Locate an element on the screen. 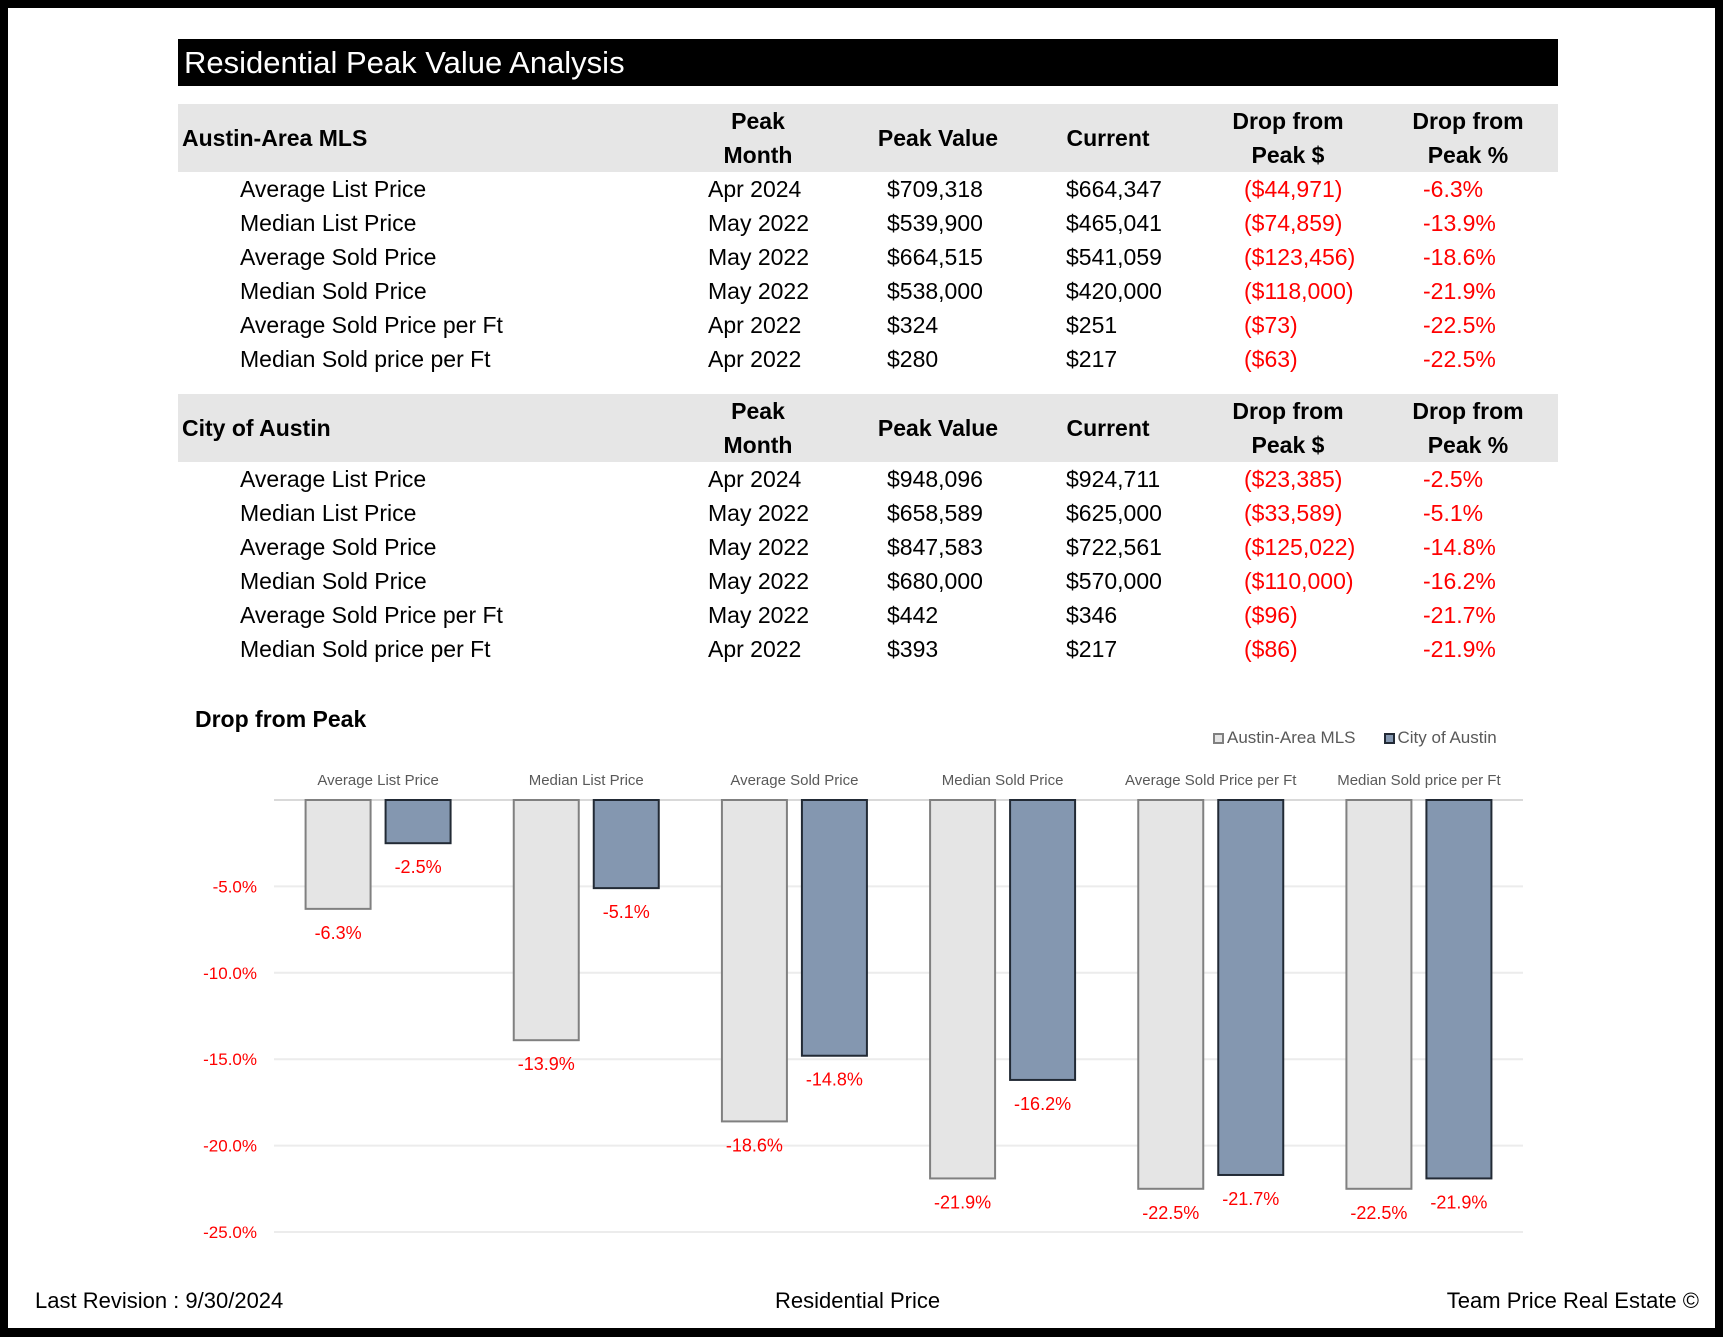 The width and height of the screenshot is (1723, 1337). category-label: Median Sold Price is located at coordinates (1003, 780).